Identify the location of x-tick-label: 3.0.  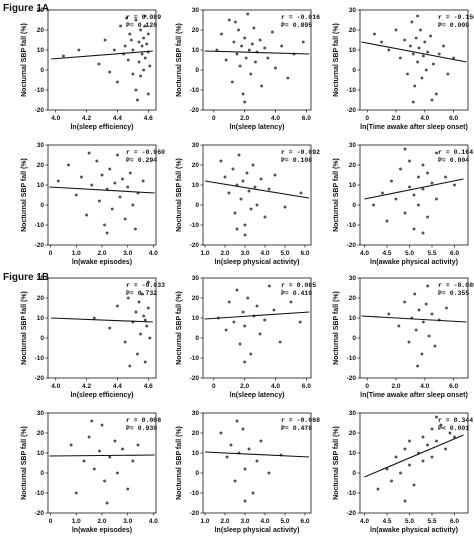
(244, 521).